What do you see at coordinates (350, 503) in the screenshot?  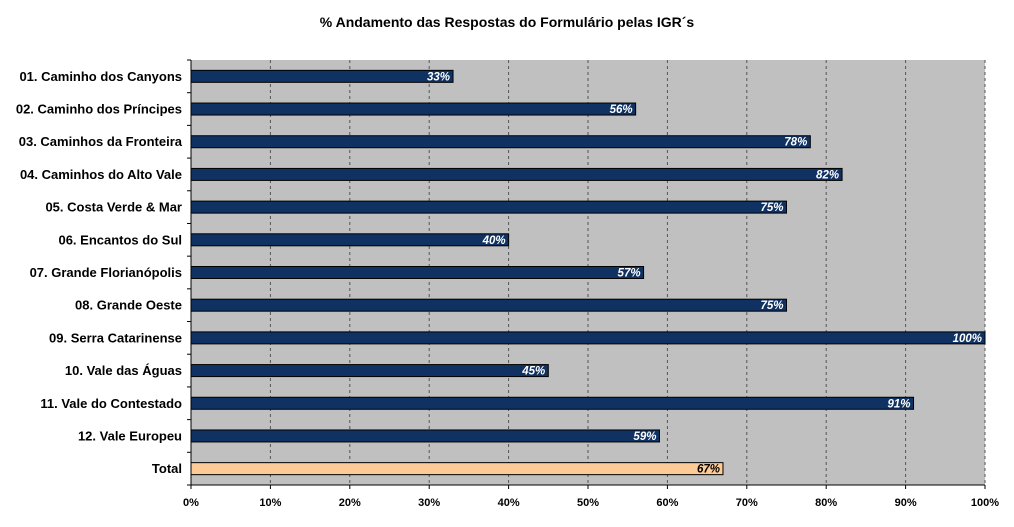 I see `x-tick-label: 20%` at bounding box center [350, 503].